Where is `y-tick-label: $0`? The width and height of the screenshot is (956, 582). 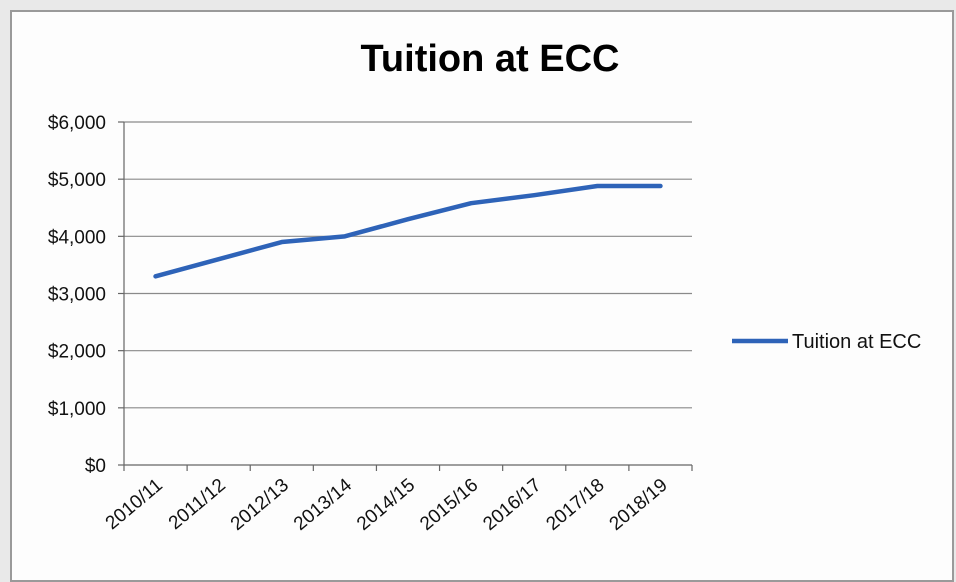
y-tick-label: $0 is located at coordinates (95, 466).